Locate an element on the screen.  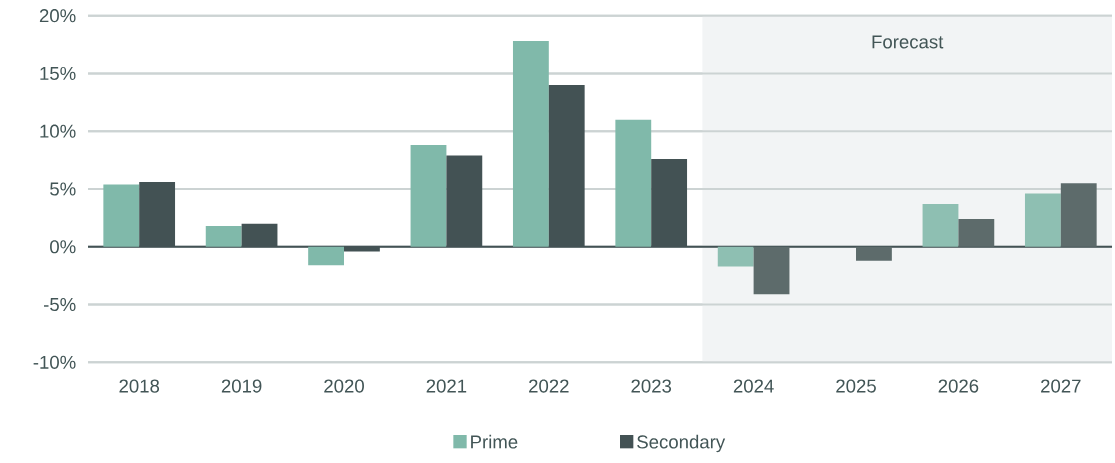
x-tick-label: 2018 is located at coordinates (139, 386).